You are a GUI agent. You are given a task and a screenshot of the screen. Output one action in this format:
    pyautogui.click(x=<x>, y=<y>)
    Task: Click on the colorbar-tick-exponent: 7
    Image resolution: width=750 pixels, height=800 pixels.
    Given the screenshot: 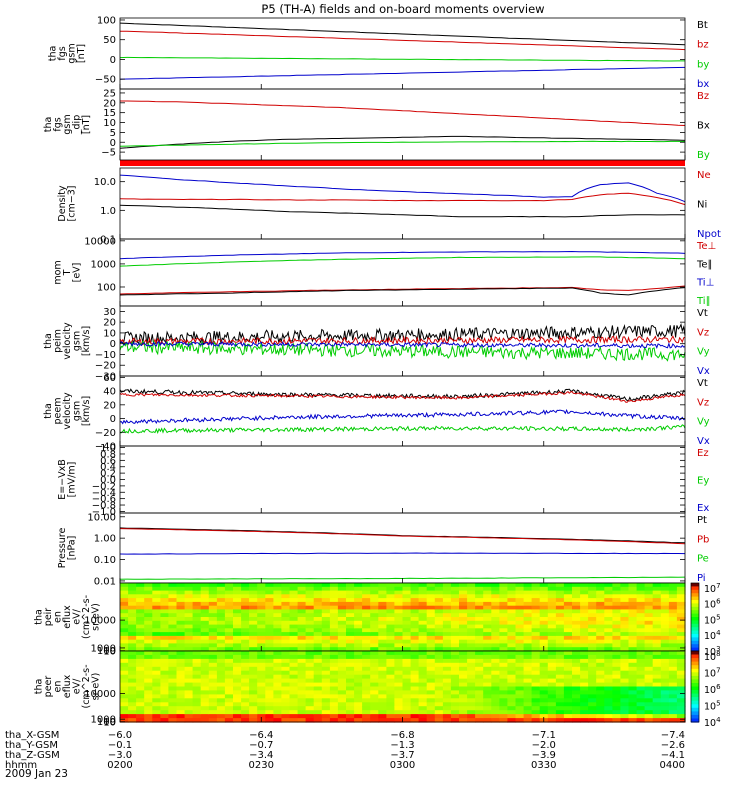 What is the action you would take?
    pyautogui.click(x=718, y=670)
    